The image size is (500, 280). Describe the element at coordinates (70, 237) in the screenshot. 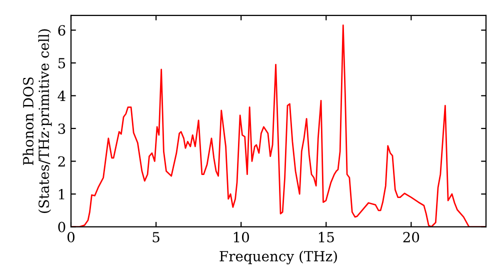

I see `x-tick-label: 0` at that location.